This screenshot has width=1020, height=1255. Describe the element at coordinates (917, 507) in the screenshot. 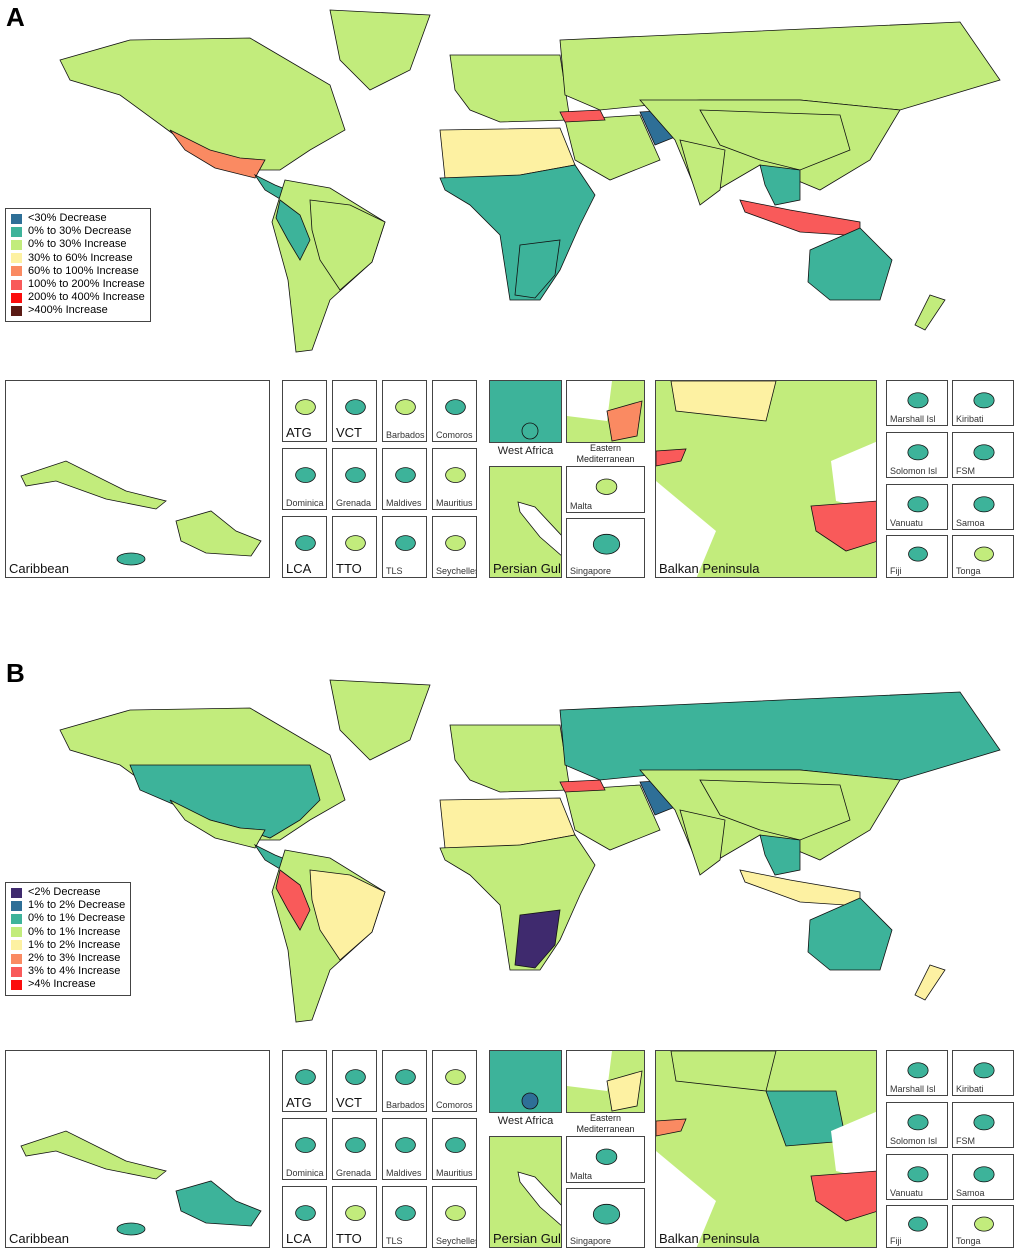

I see `inset-pacific-4: Vanuatu` at that location.